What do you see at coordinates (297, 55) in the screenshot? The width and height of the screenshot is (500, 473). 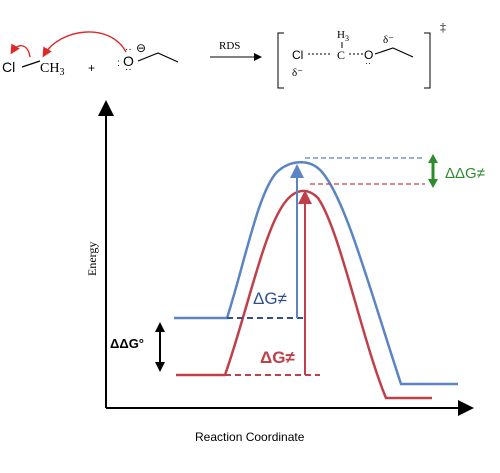 I see `ts-chlorine: Cl` at bounding box center [297, 55].